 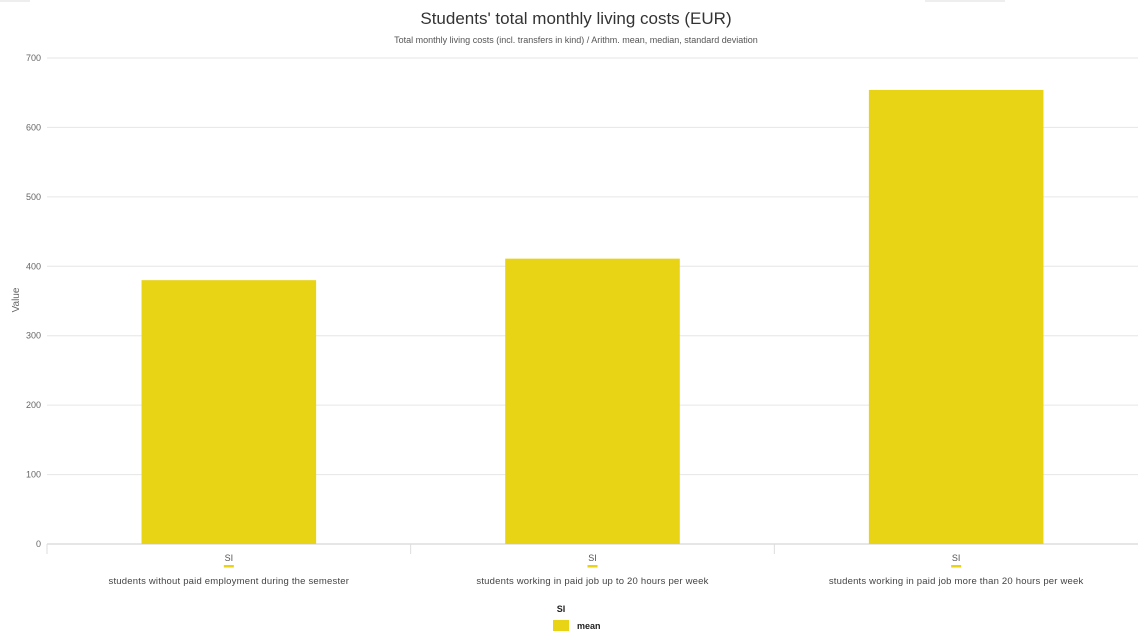 What do you see at coordinates (33, 266) in the screenshot?
I see `y-tick-label: 400` at bounding box center [33, 266].